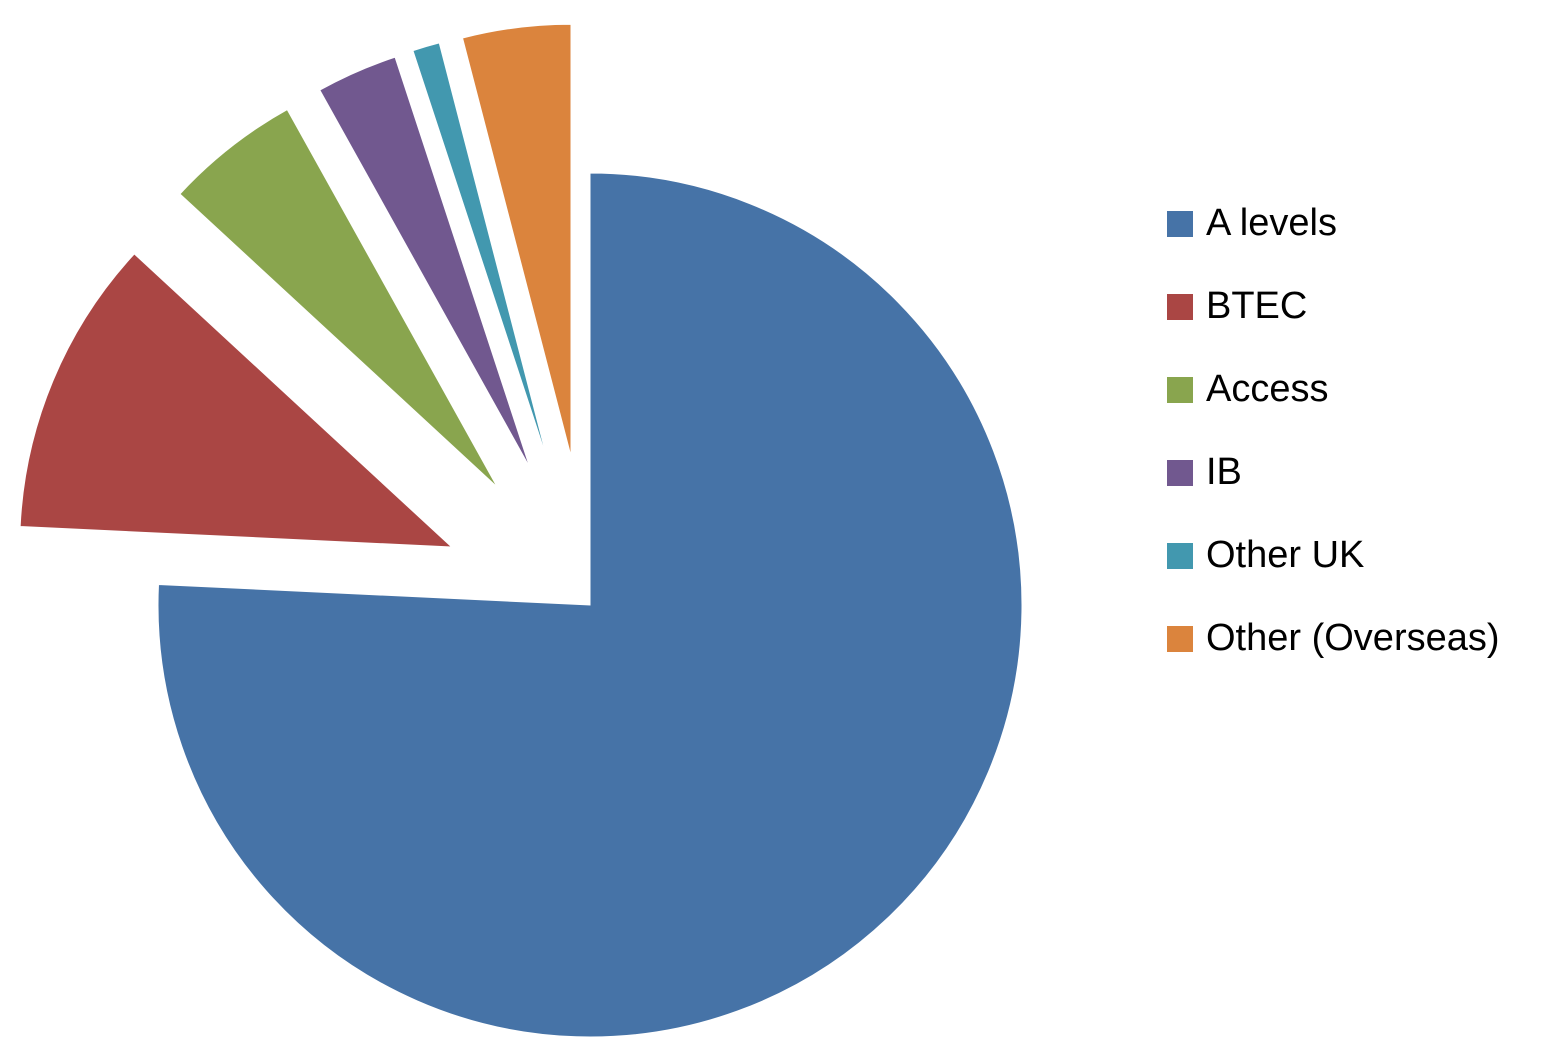 This screenshot has height=1038, width=1556. I want to click on legend-label-ib: IB, so click(1224, 472).